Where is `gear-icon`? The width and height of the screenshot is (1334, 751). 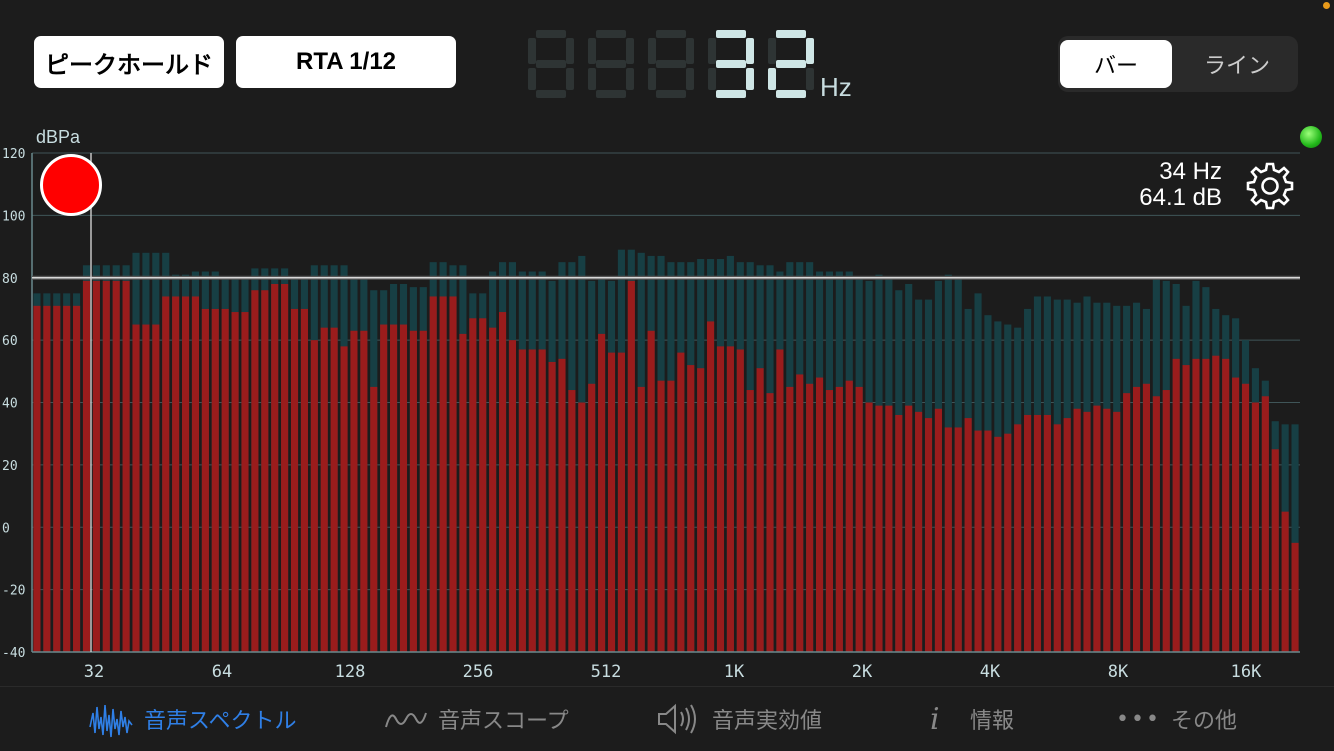
gear-icon is located at coordinates (1270, 186).